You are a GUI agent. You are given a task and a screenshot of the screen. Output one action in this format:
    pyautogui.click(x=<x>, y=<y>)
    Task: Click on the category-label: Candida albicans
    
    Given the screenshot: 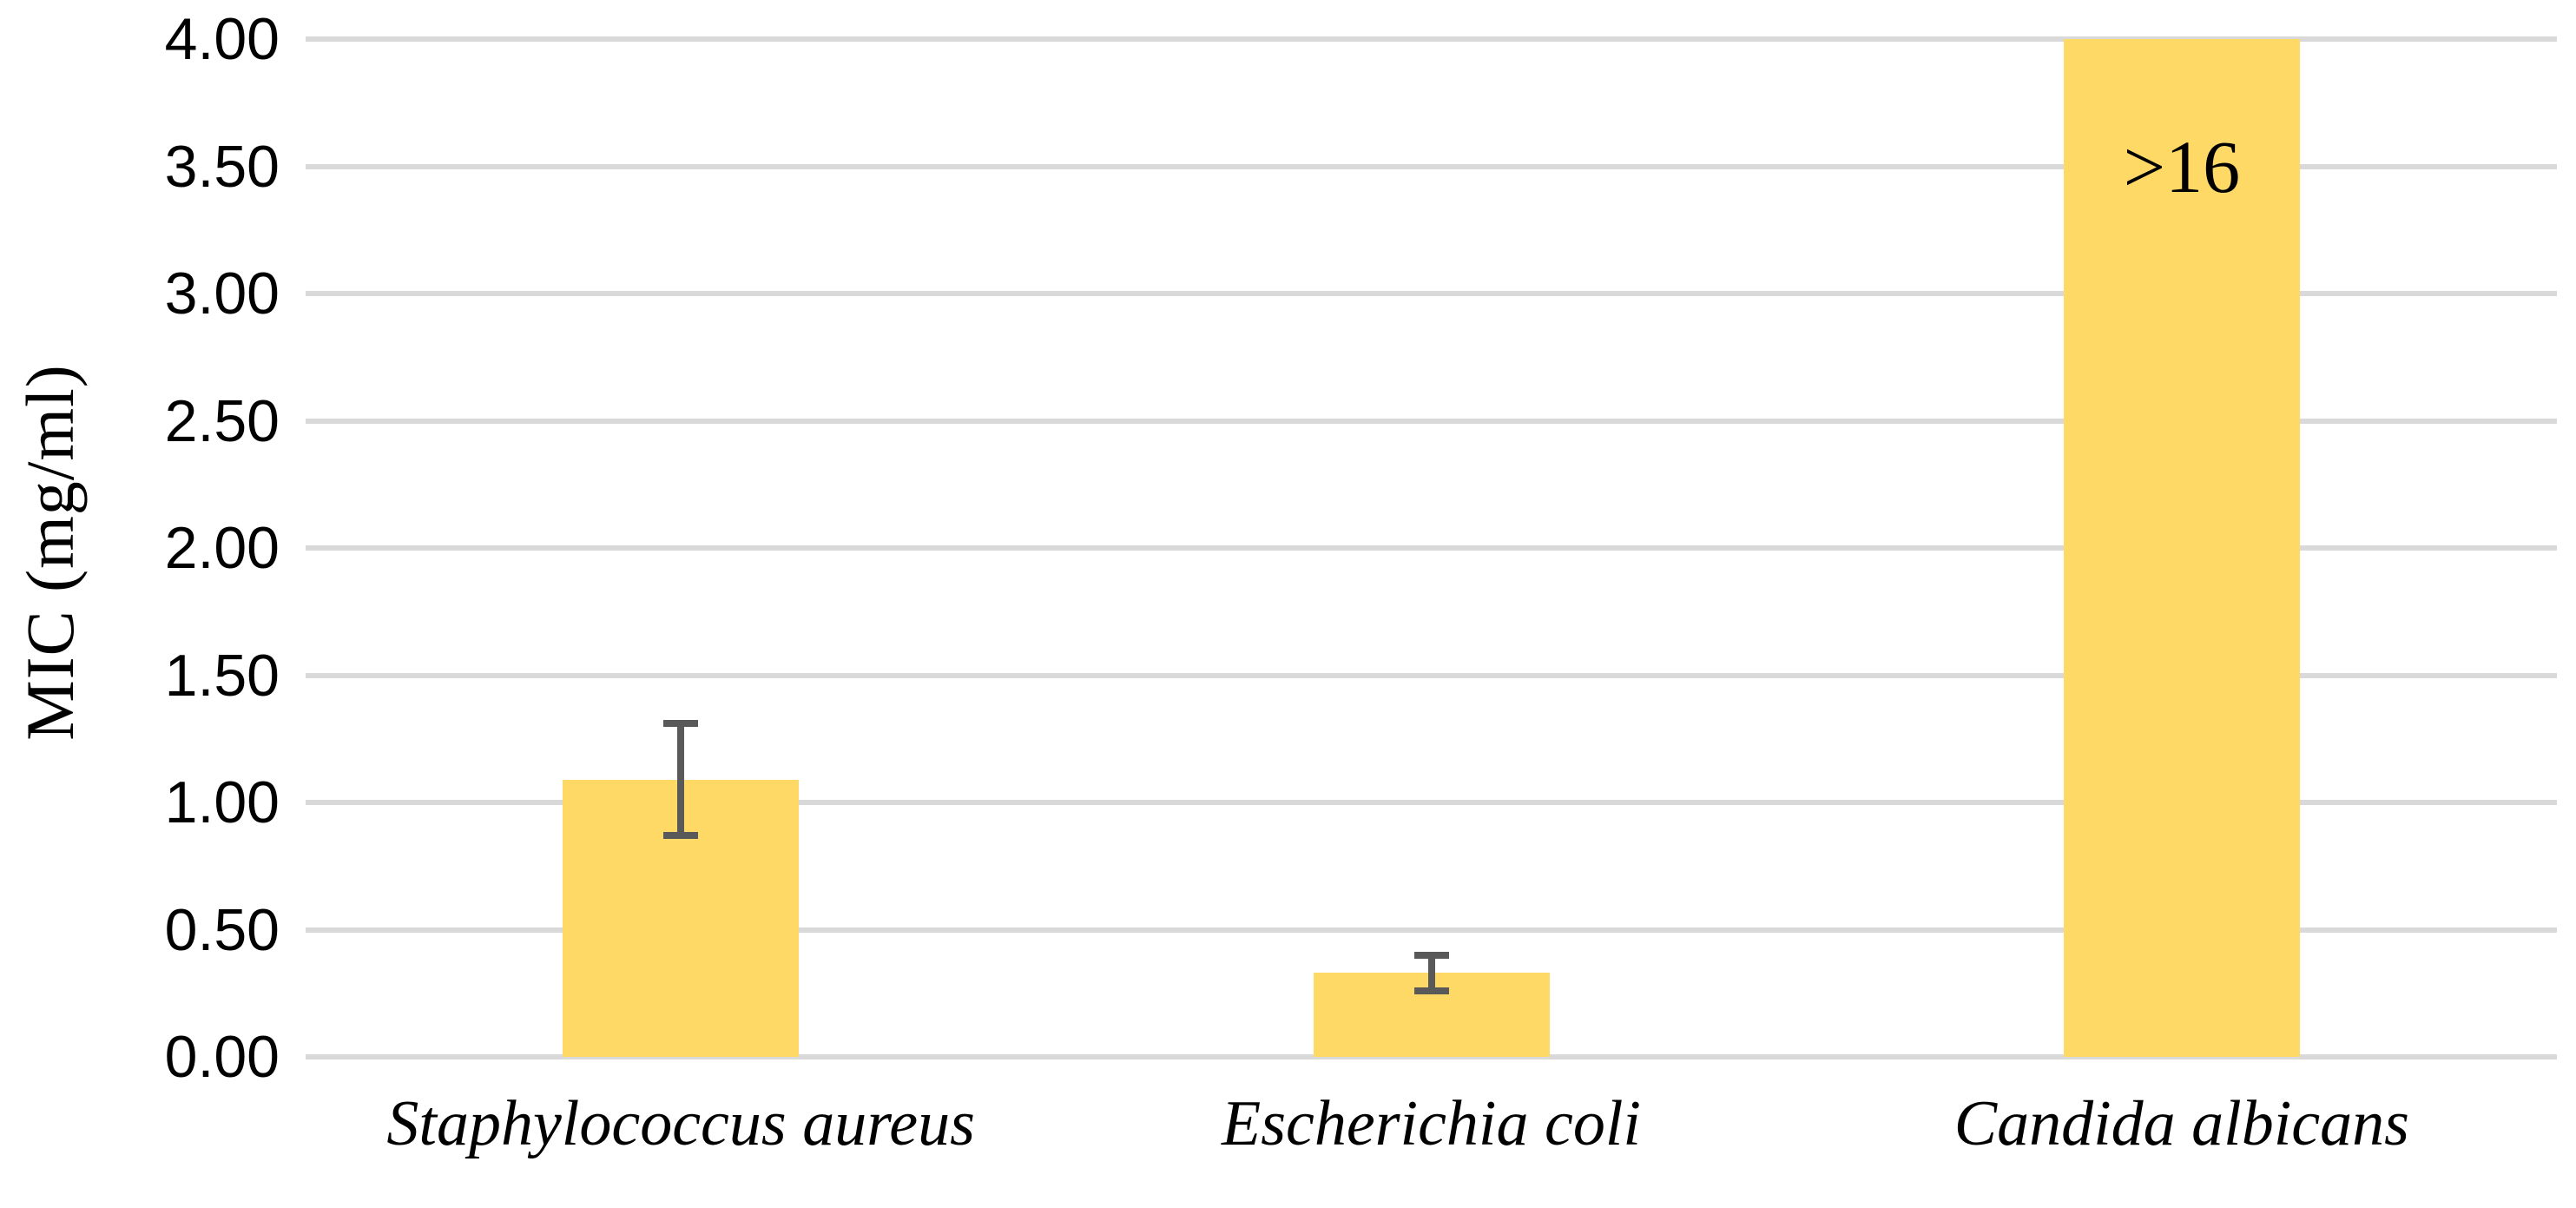 What is the action you would take?
    pyautogui.click(x=2181, y=1123)
    